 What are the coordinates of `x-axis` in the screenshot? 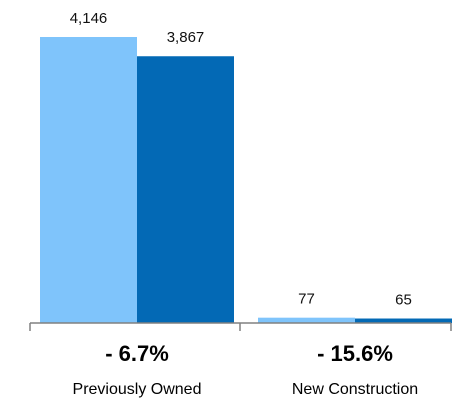 It's located at (240, 326).